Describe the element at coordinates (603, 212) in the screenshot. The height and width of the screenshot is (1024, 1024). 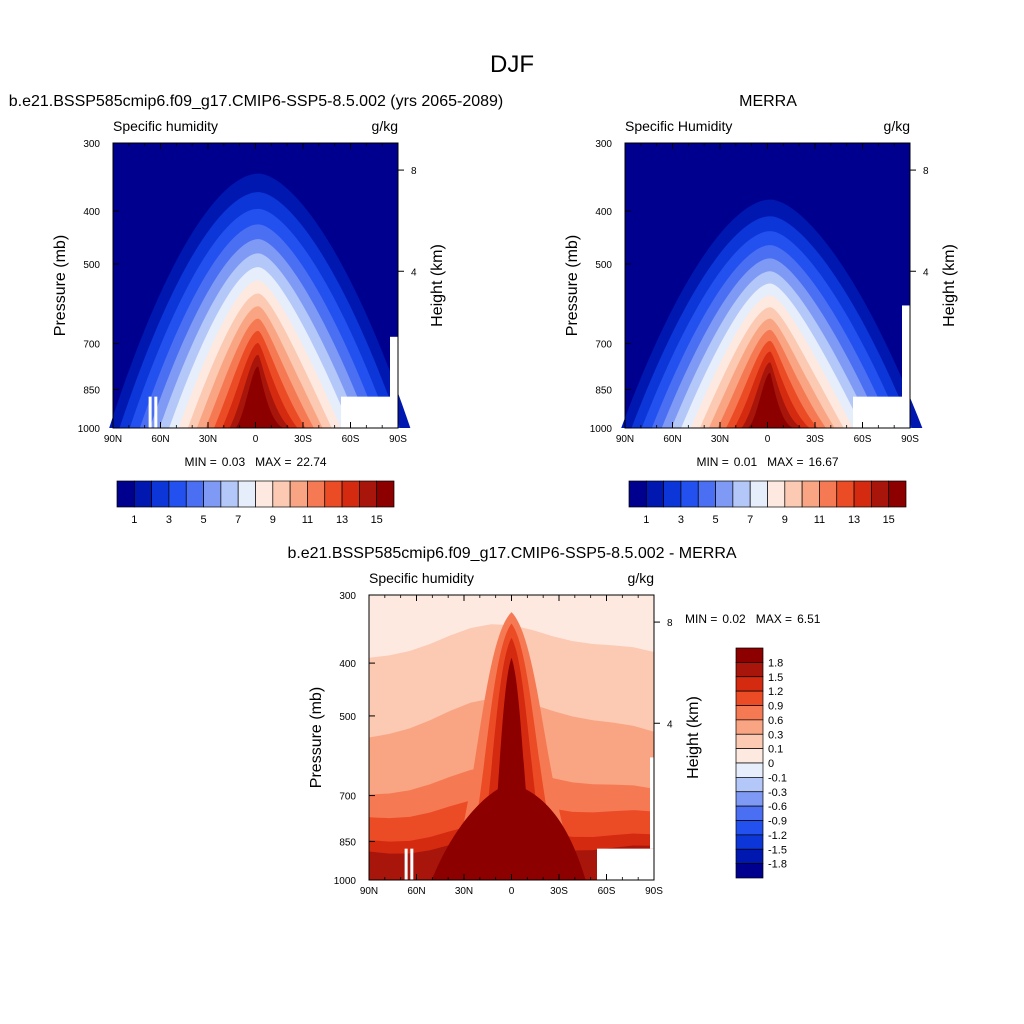
I see `y-tick-label: 400` at that location.